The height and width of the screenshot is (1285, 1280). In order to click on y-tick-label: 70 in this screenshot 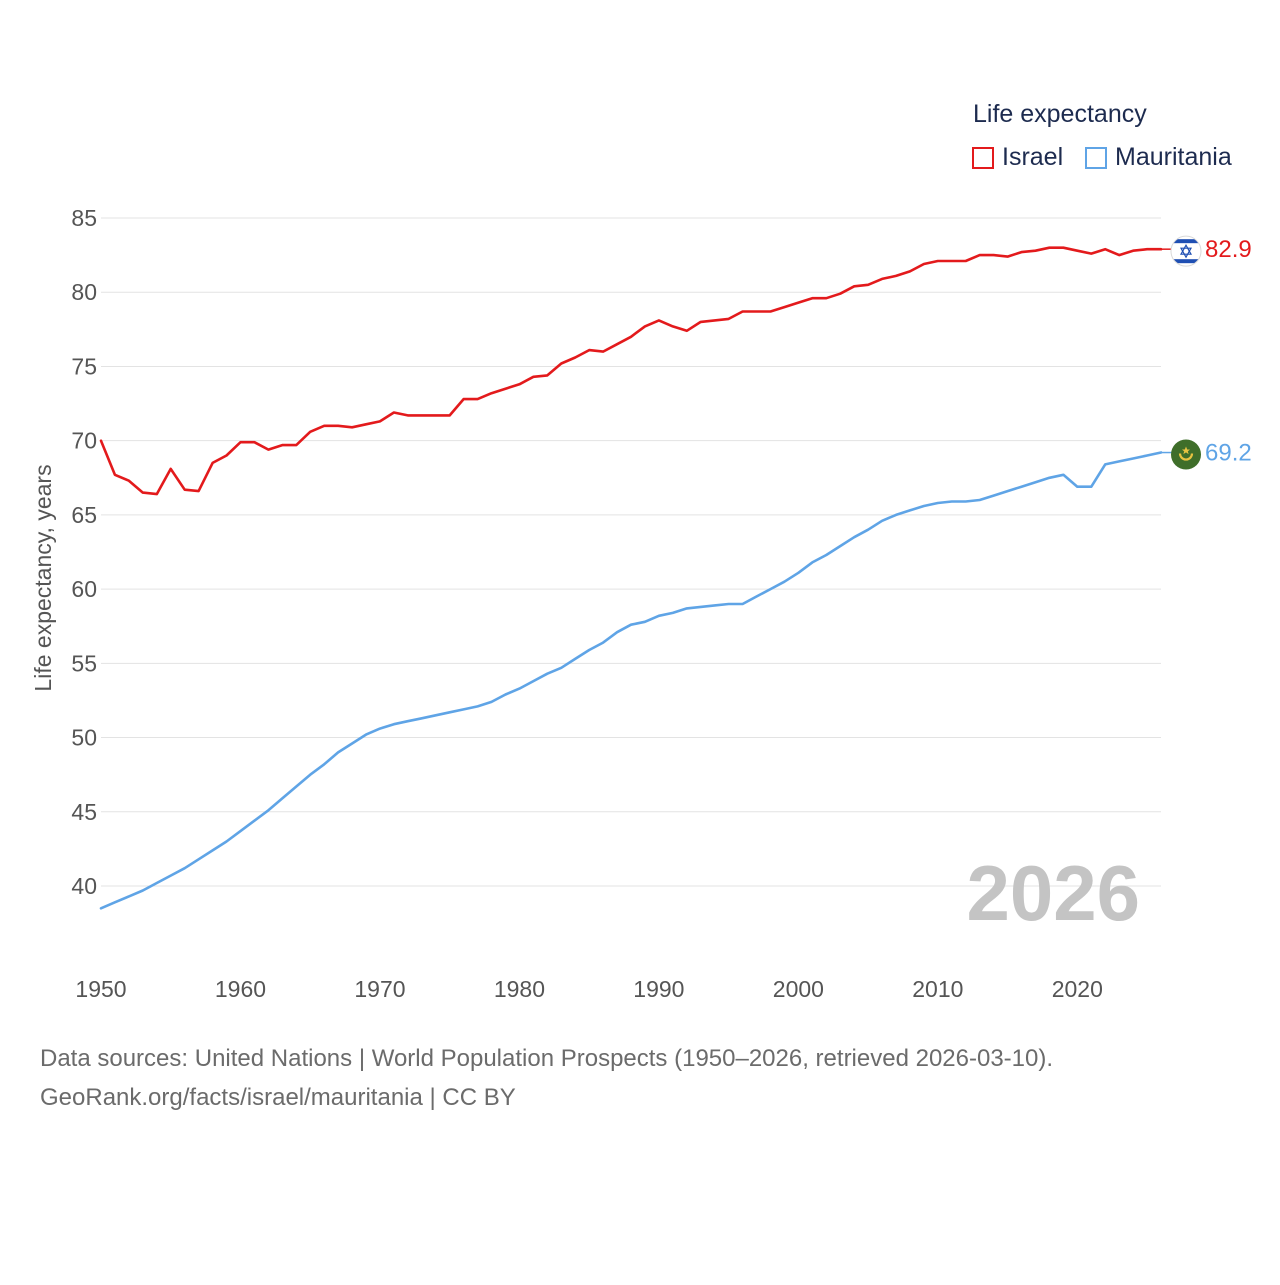, I will do `click(84, 441)`.